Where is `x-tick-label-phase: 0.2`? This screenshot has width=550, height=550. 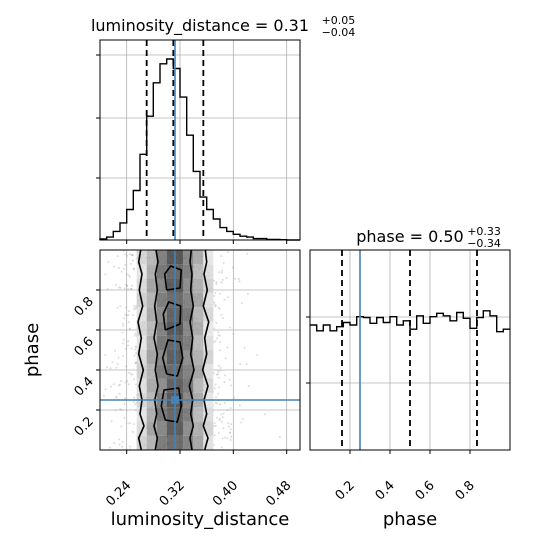
x-tick-label-phase: 0.2 is located at coordinates (345, 490).